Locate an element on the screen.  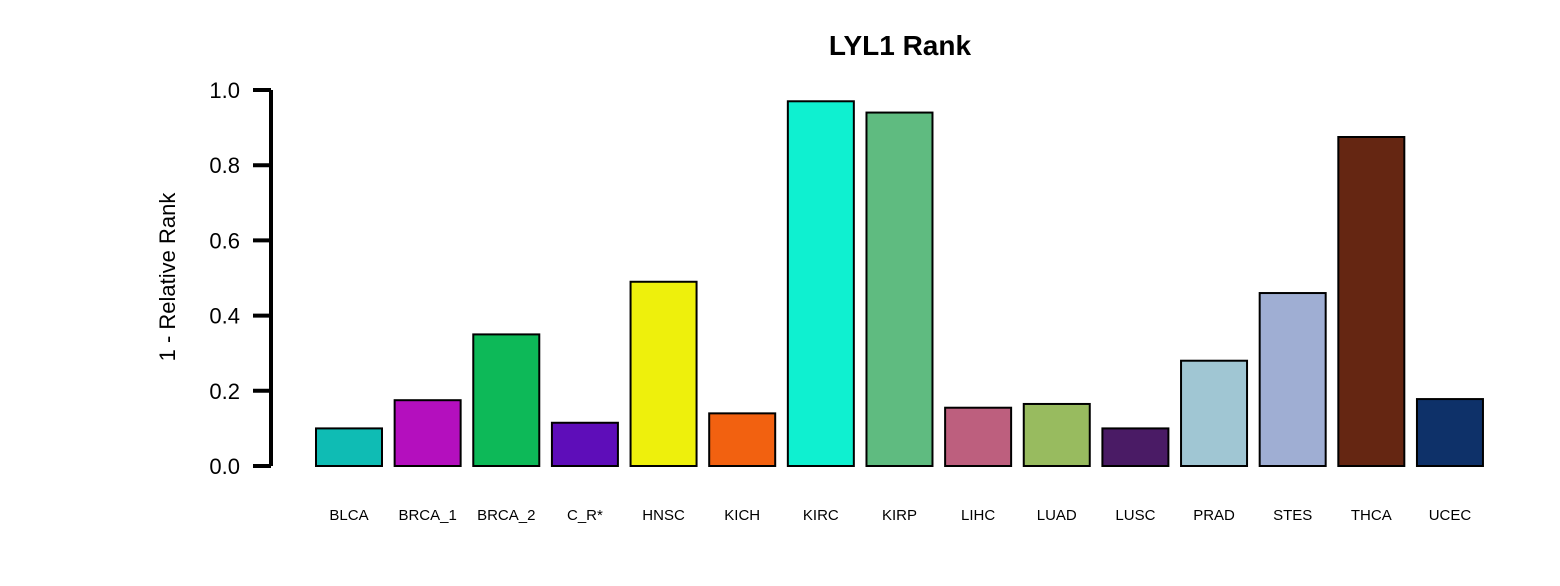
y-axis-label: 1 - Relative Rank is located at coordinates (167, 277).